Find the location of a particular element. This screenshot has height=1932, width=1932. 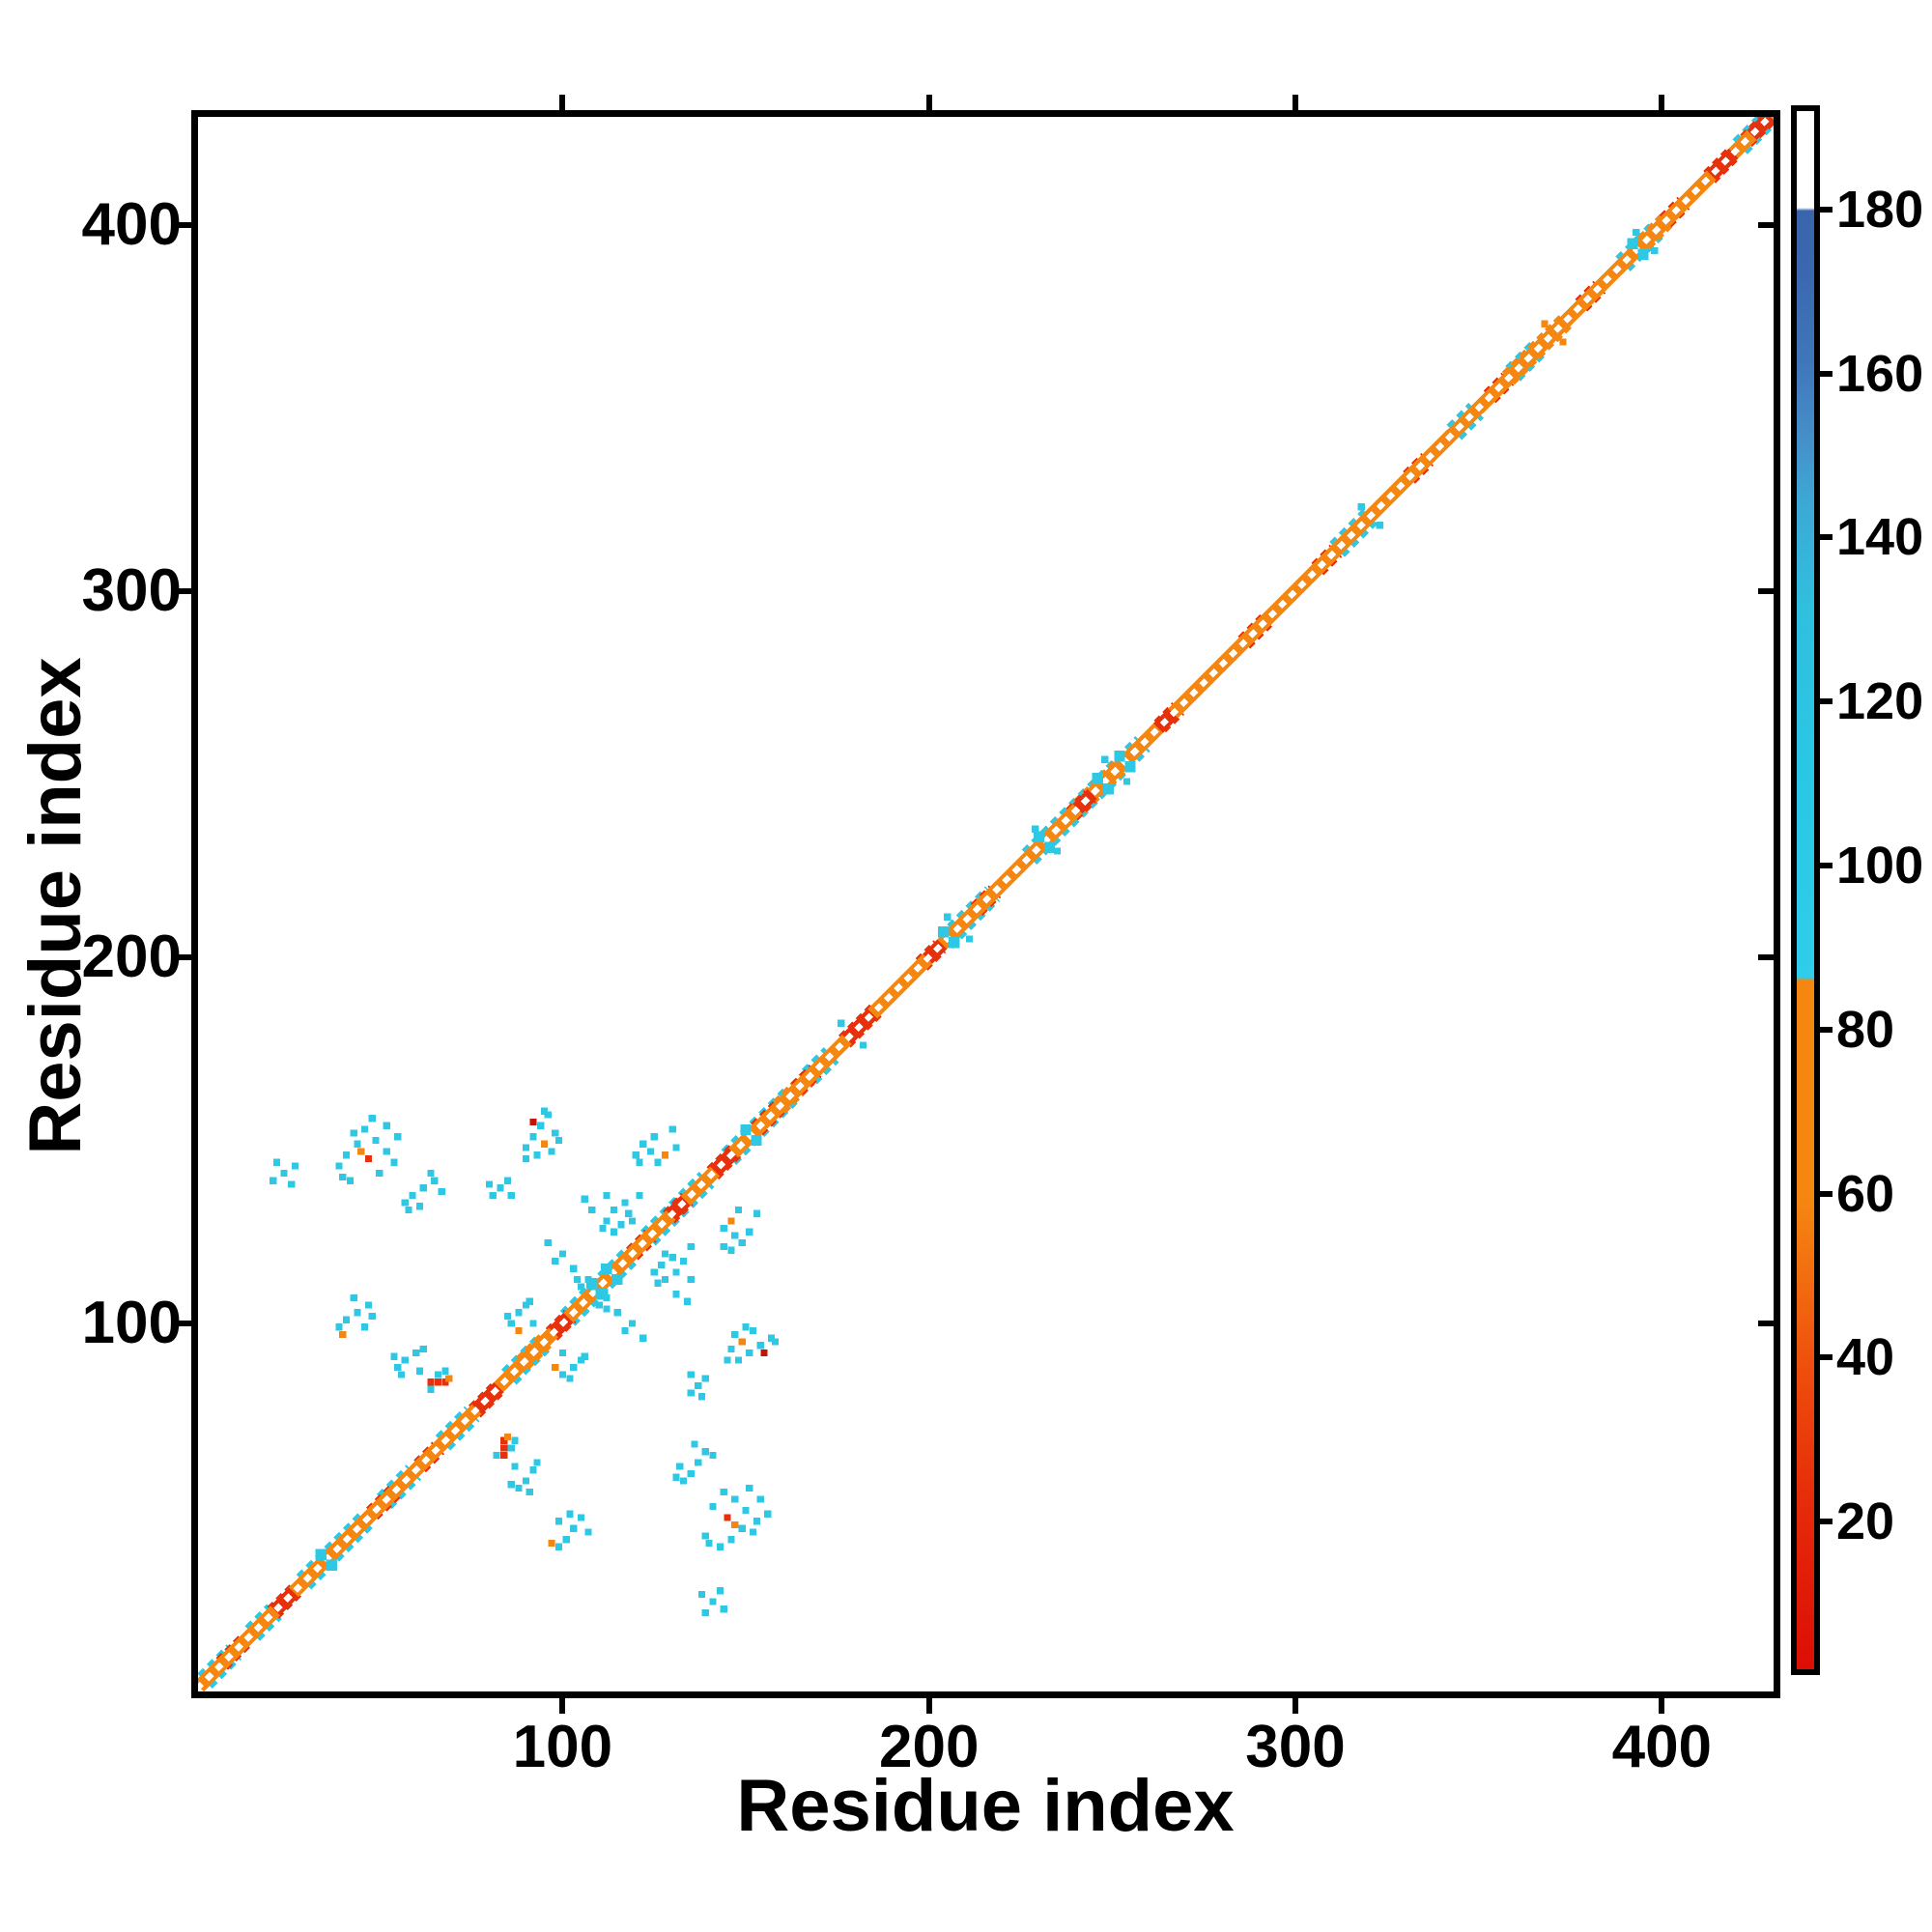

x-axis-title: Residue index is located at coordinates (985, 1806).